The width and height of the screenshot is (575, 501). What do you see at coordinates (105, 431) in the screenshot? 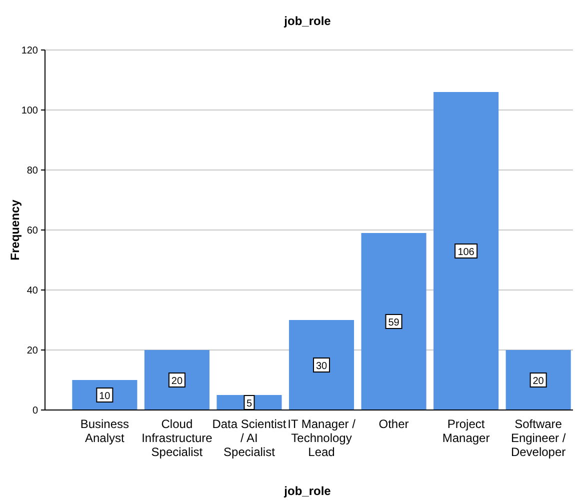
I see `x-tick-label: Business Analyst` at bounding box center [105, 431].